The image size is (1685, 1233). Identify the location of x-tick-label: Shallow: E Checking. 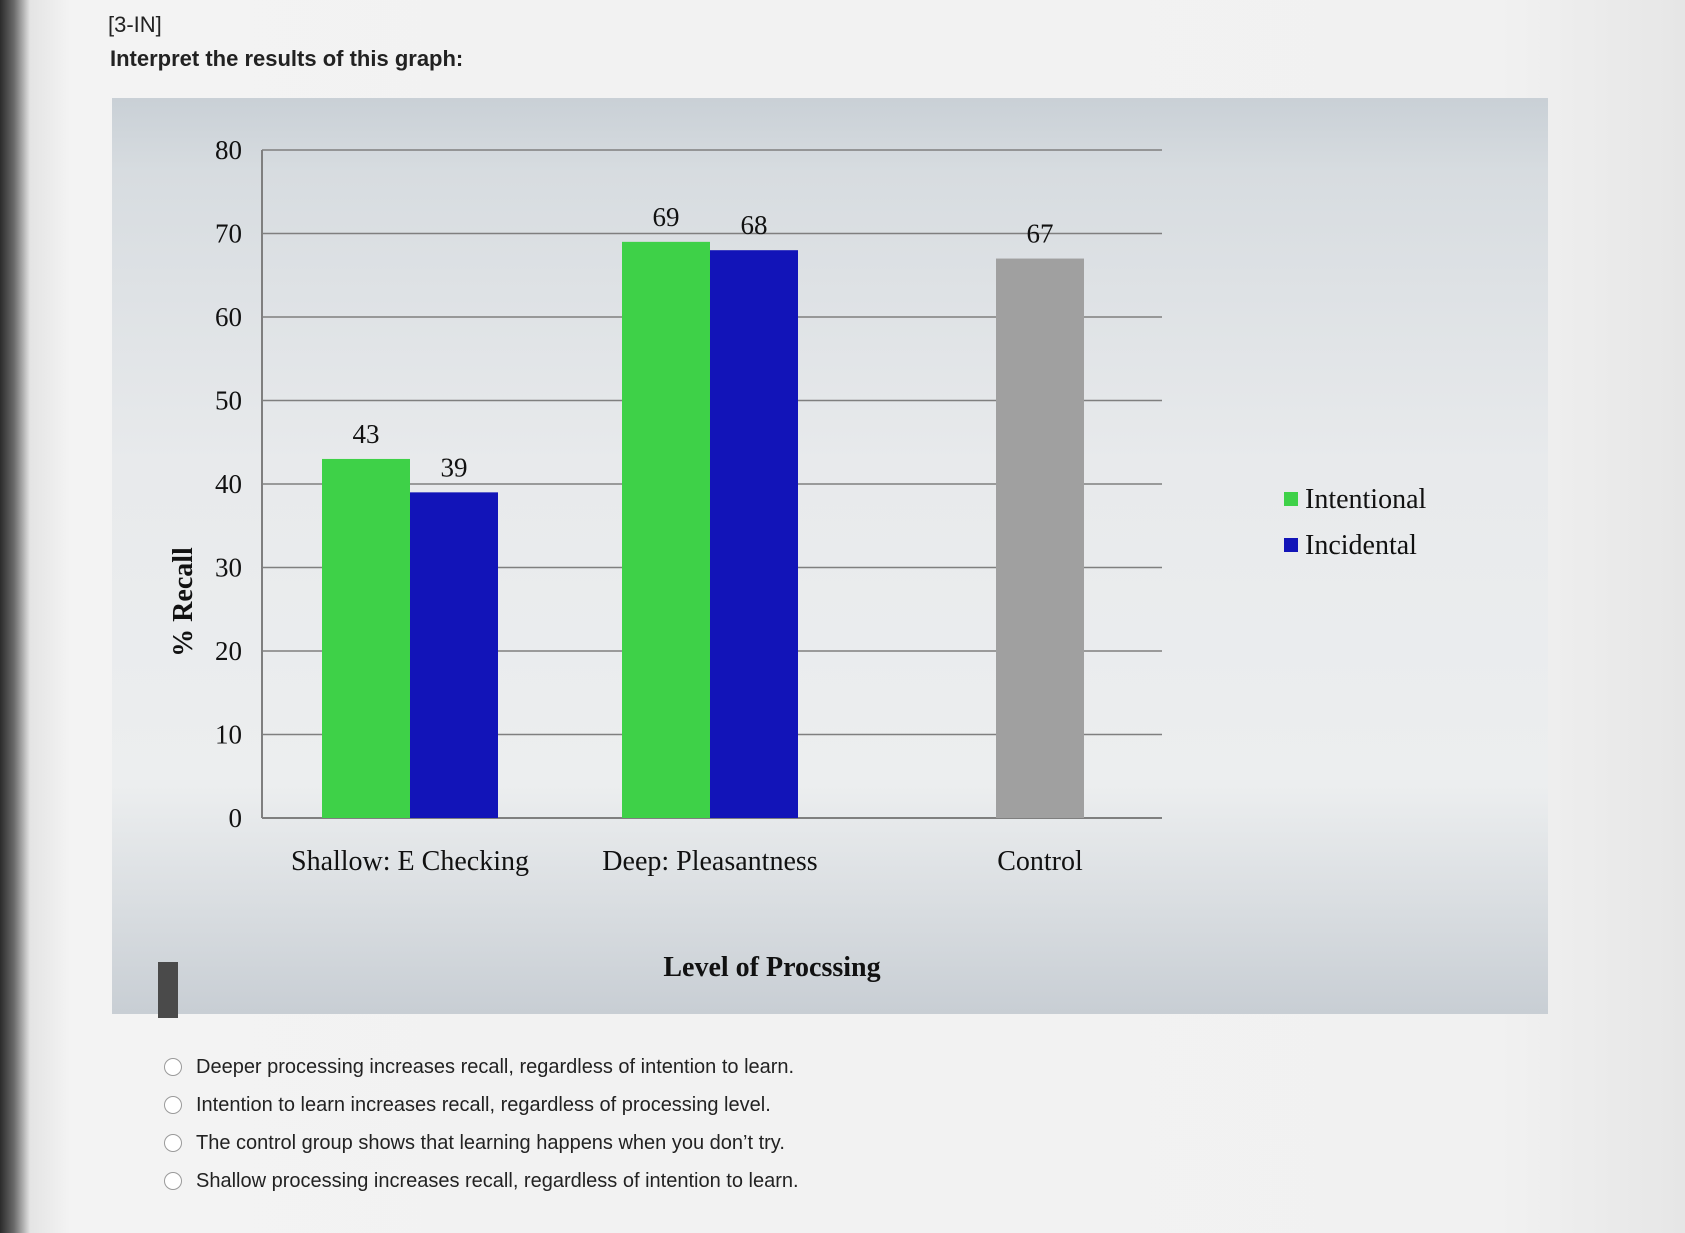
(410, 861).